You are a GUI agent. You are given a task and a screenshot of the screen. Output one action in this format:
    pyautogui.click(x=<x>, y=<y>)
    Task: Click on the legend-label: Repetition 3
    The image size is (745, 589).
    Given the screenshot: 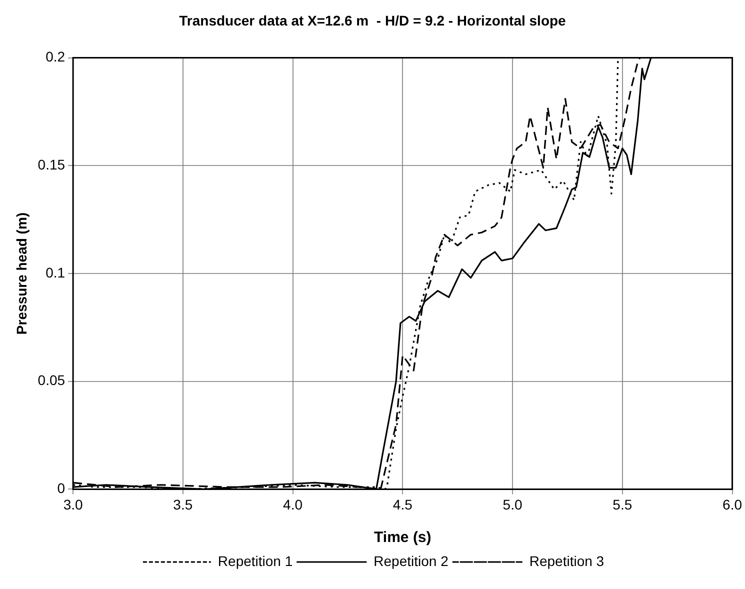 What is the action you would take?
    pyautogui.click(x=566, y=560)
    